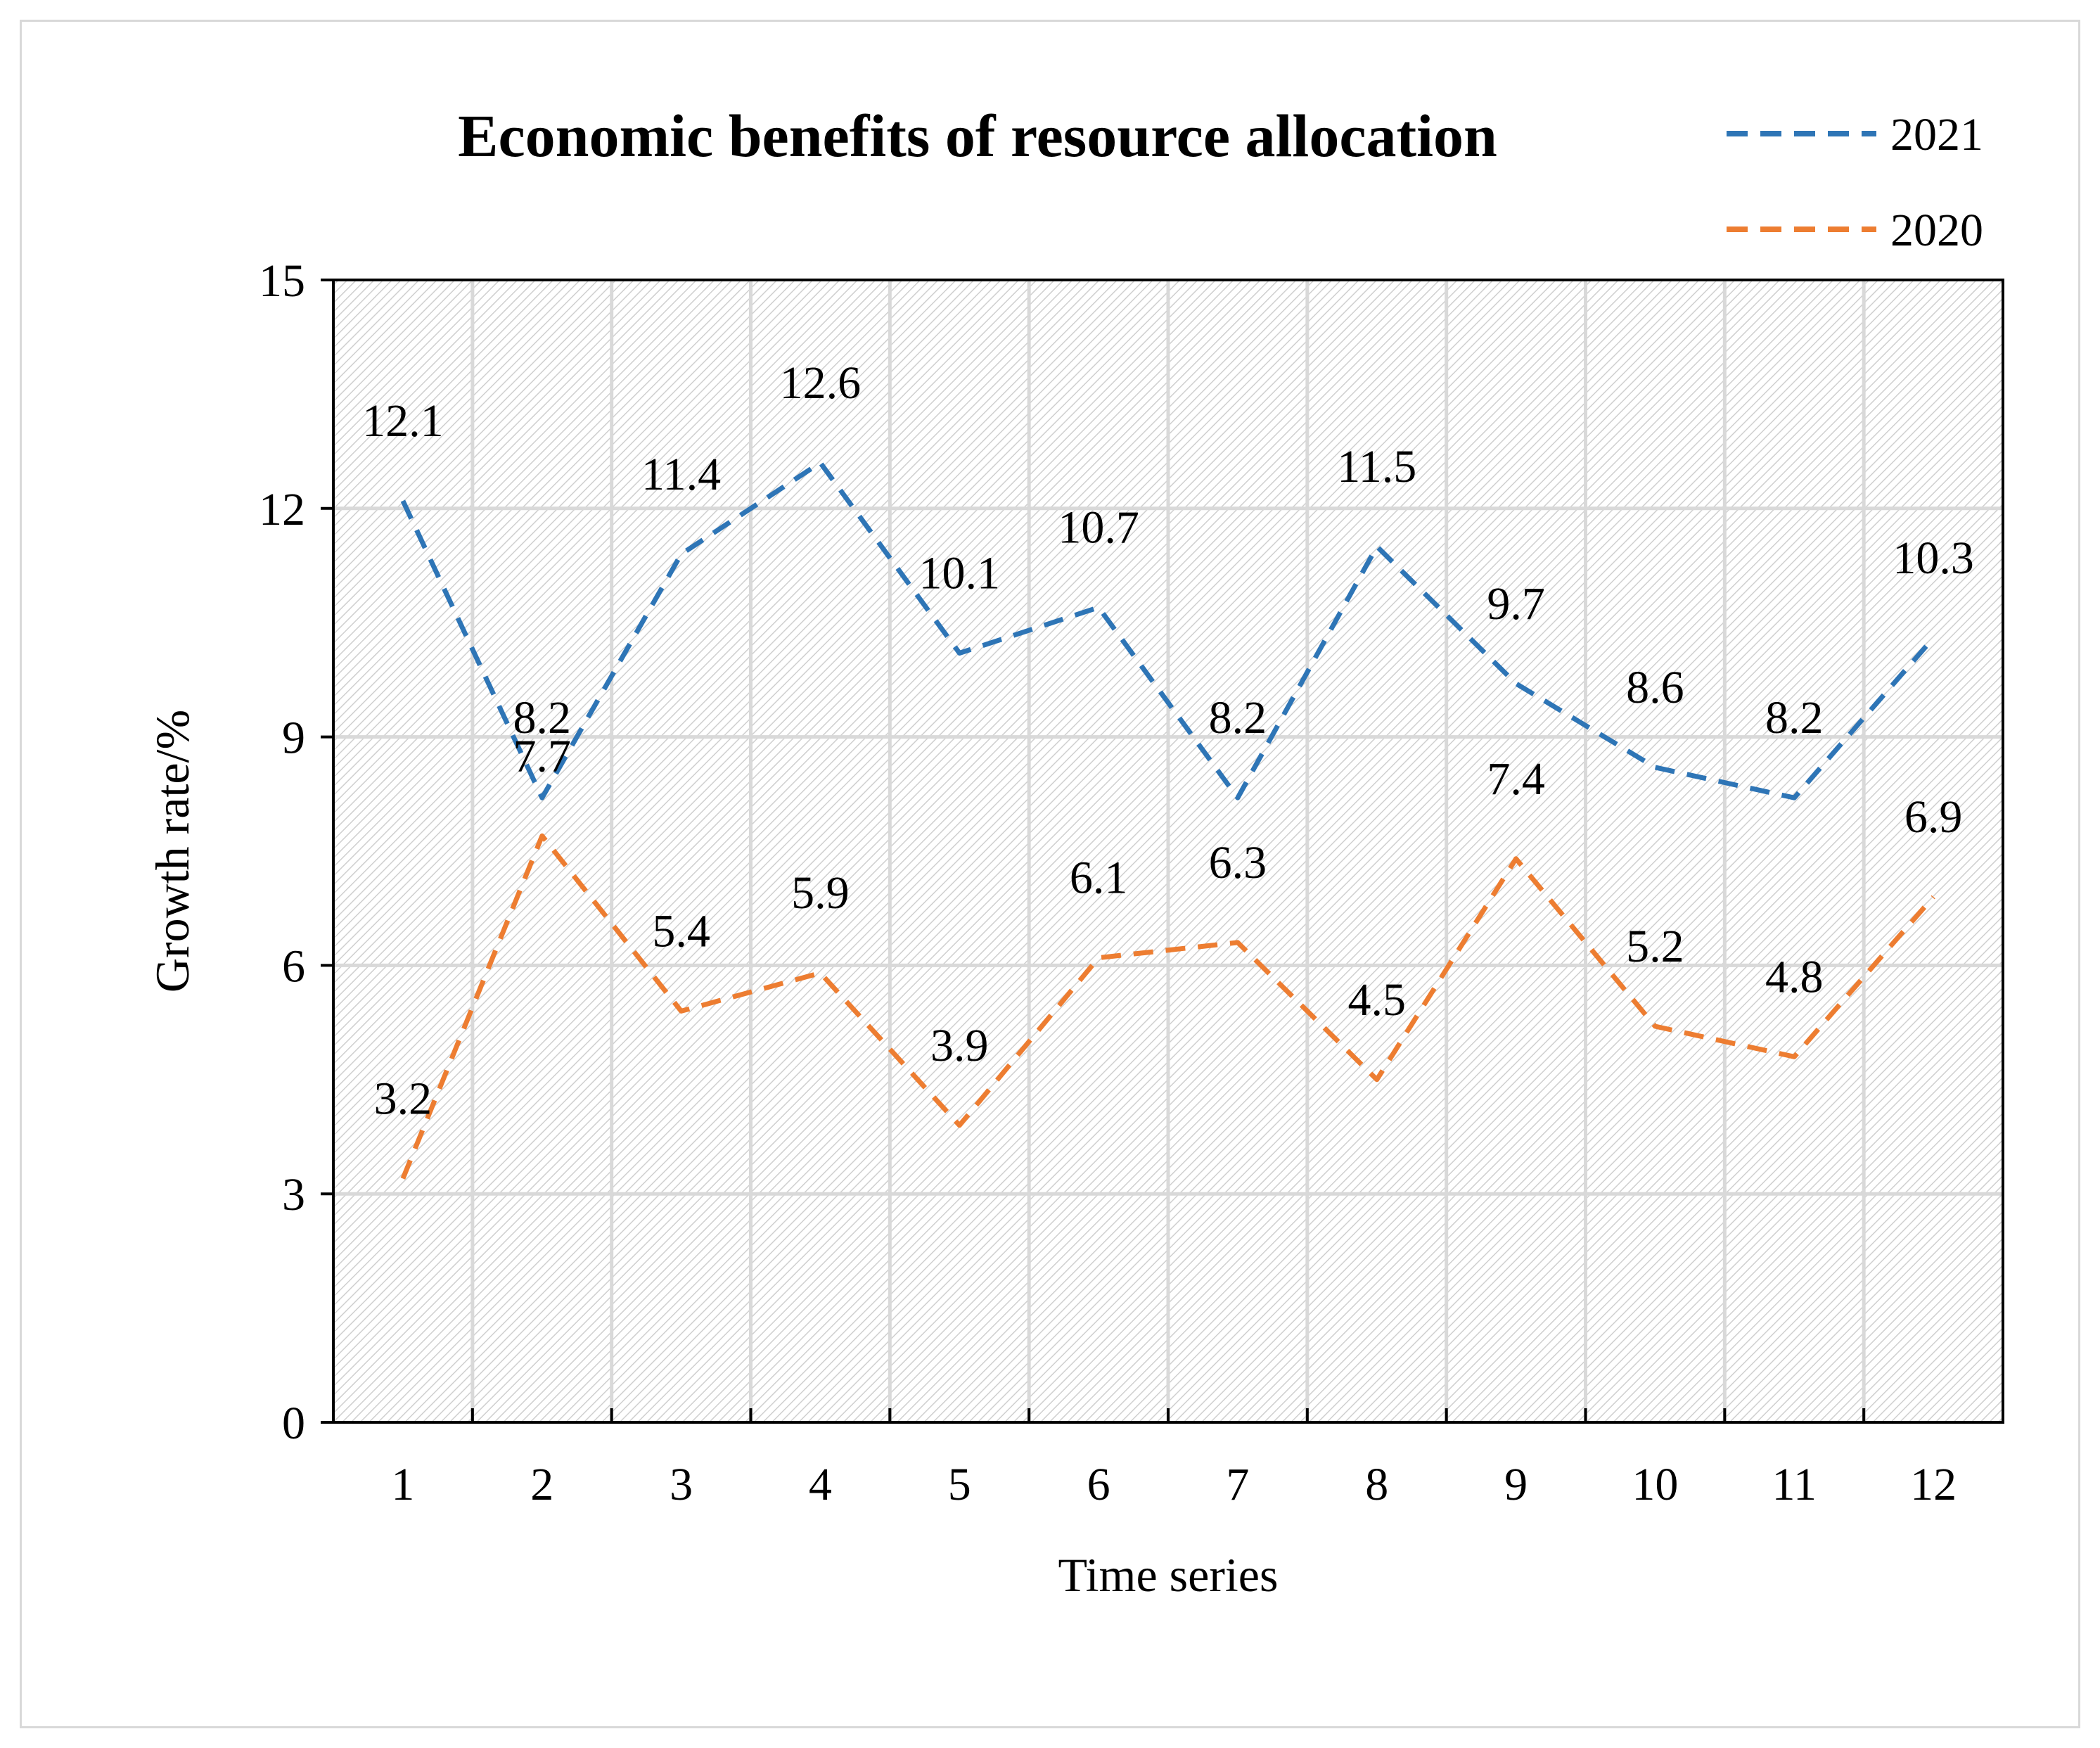 This screenshot has width=2100, height=1748. Describe the element at coordinates (404, 1099) in the screenshot. I see `data-label-2020-1: 3.2` at that location.